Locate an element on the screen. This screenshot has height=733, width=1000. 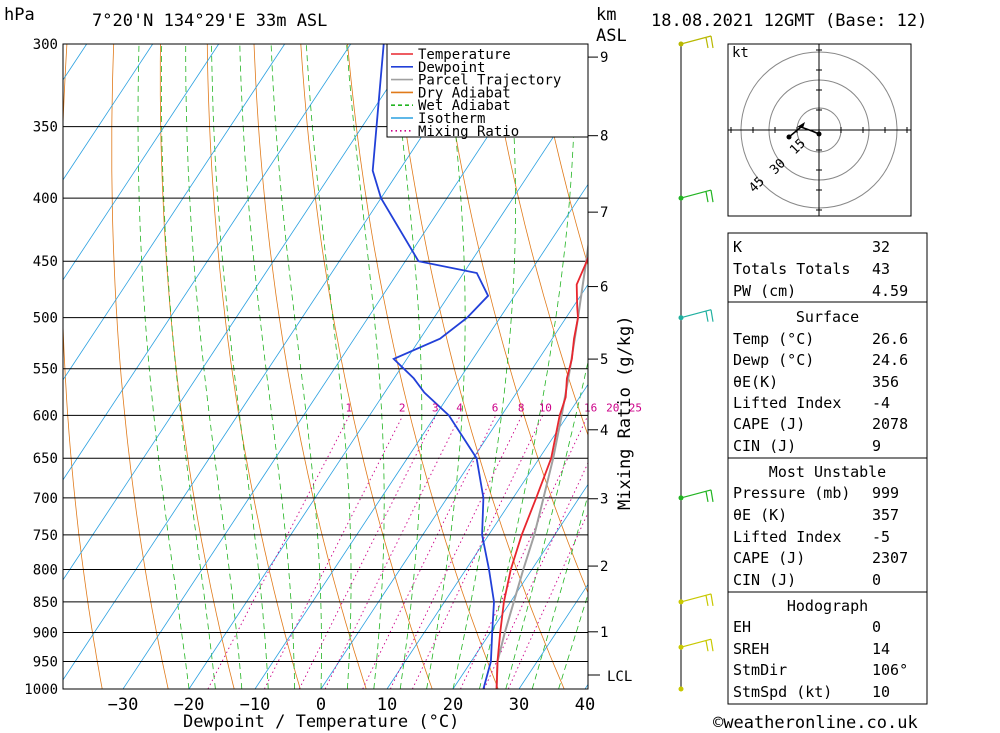
index-label-mu-pressure: Pressure (mb) is located at coordinates (791, 493).